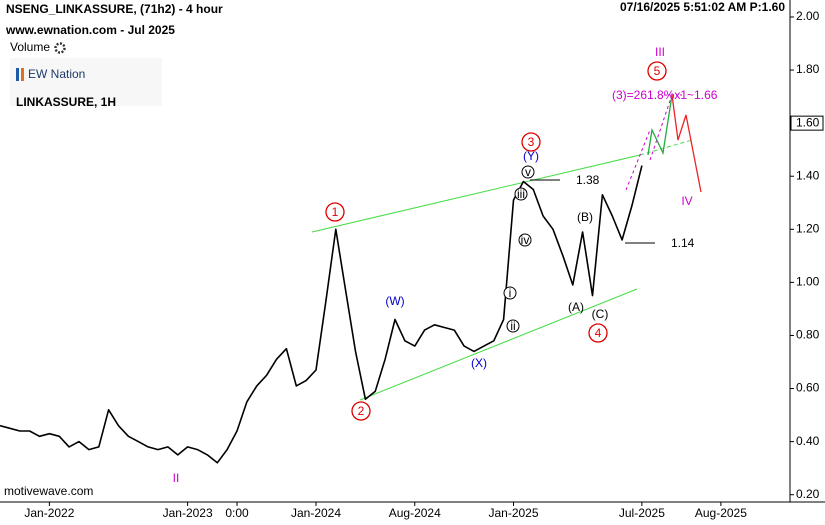 This screenshot has width=825, height=525. Describe the element at coordinates (660, 52) in the screenshot. I see `wave-label: III` at that location.